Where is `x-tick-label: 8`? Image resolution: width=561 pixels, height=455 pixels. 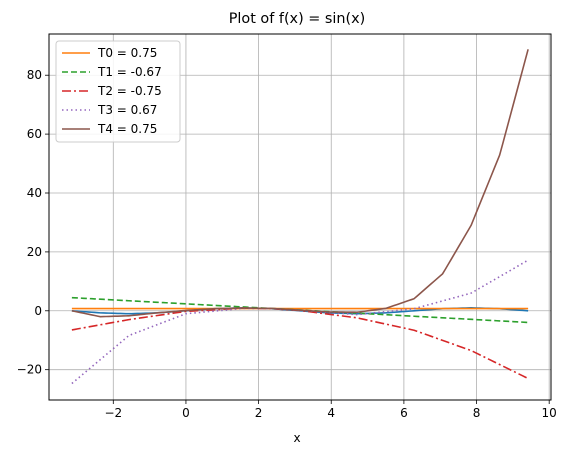
x-tick-label: 8 is located at coordinates (477, 413).